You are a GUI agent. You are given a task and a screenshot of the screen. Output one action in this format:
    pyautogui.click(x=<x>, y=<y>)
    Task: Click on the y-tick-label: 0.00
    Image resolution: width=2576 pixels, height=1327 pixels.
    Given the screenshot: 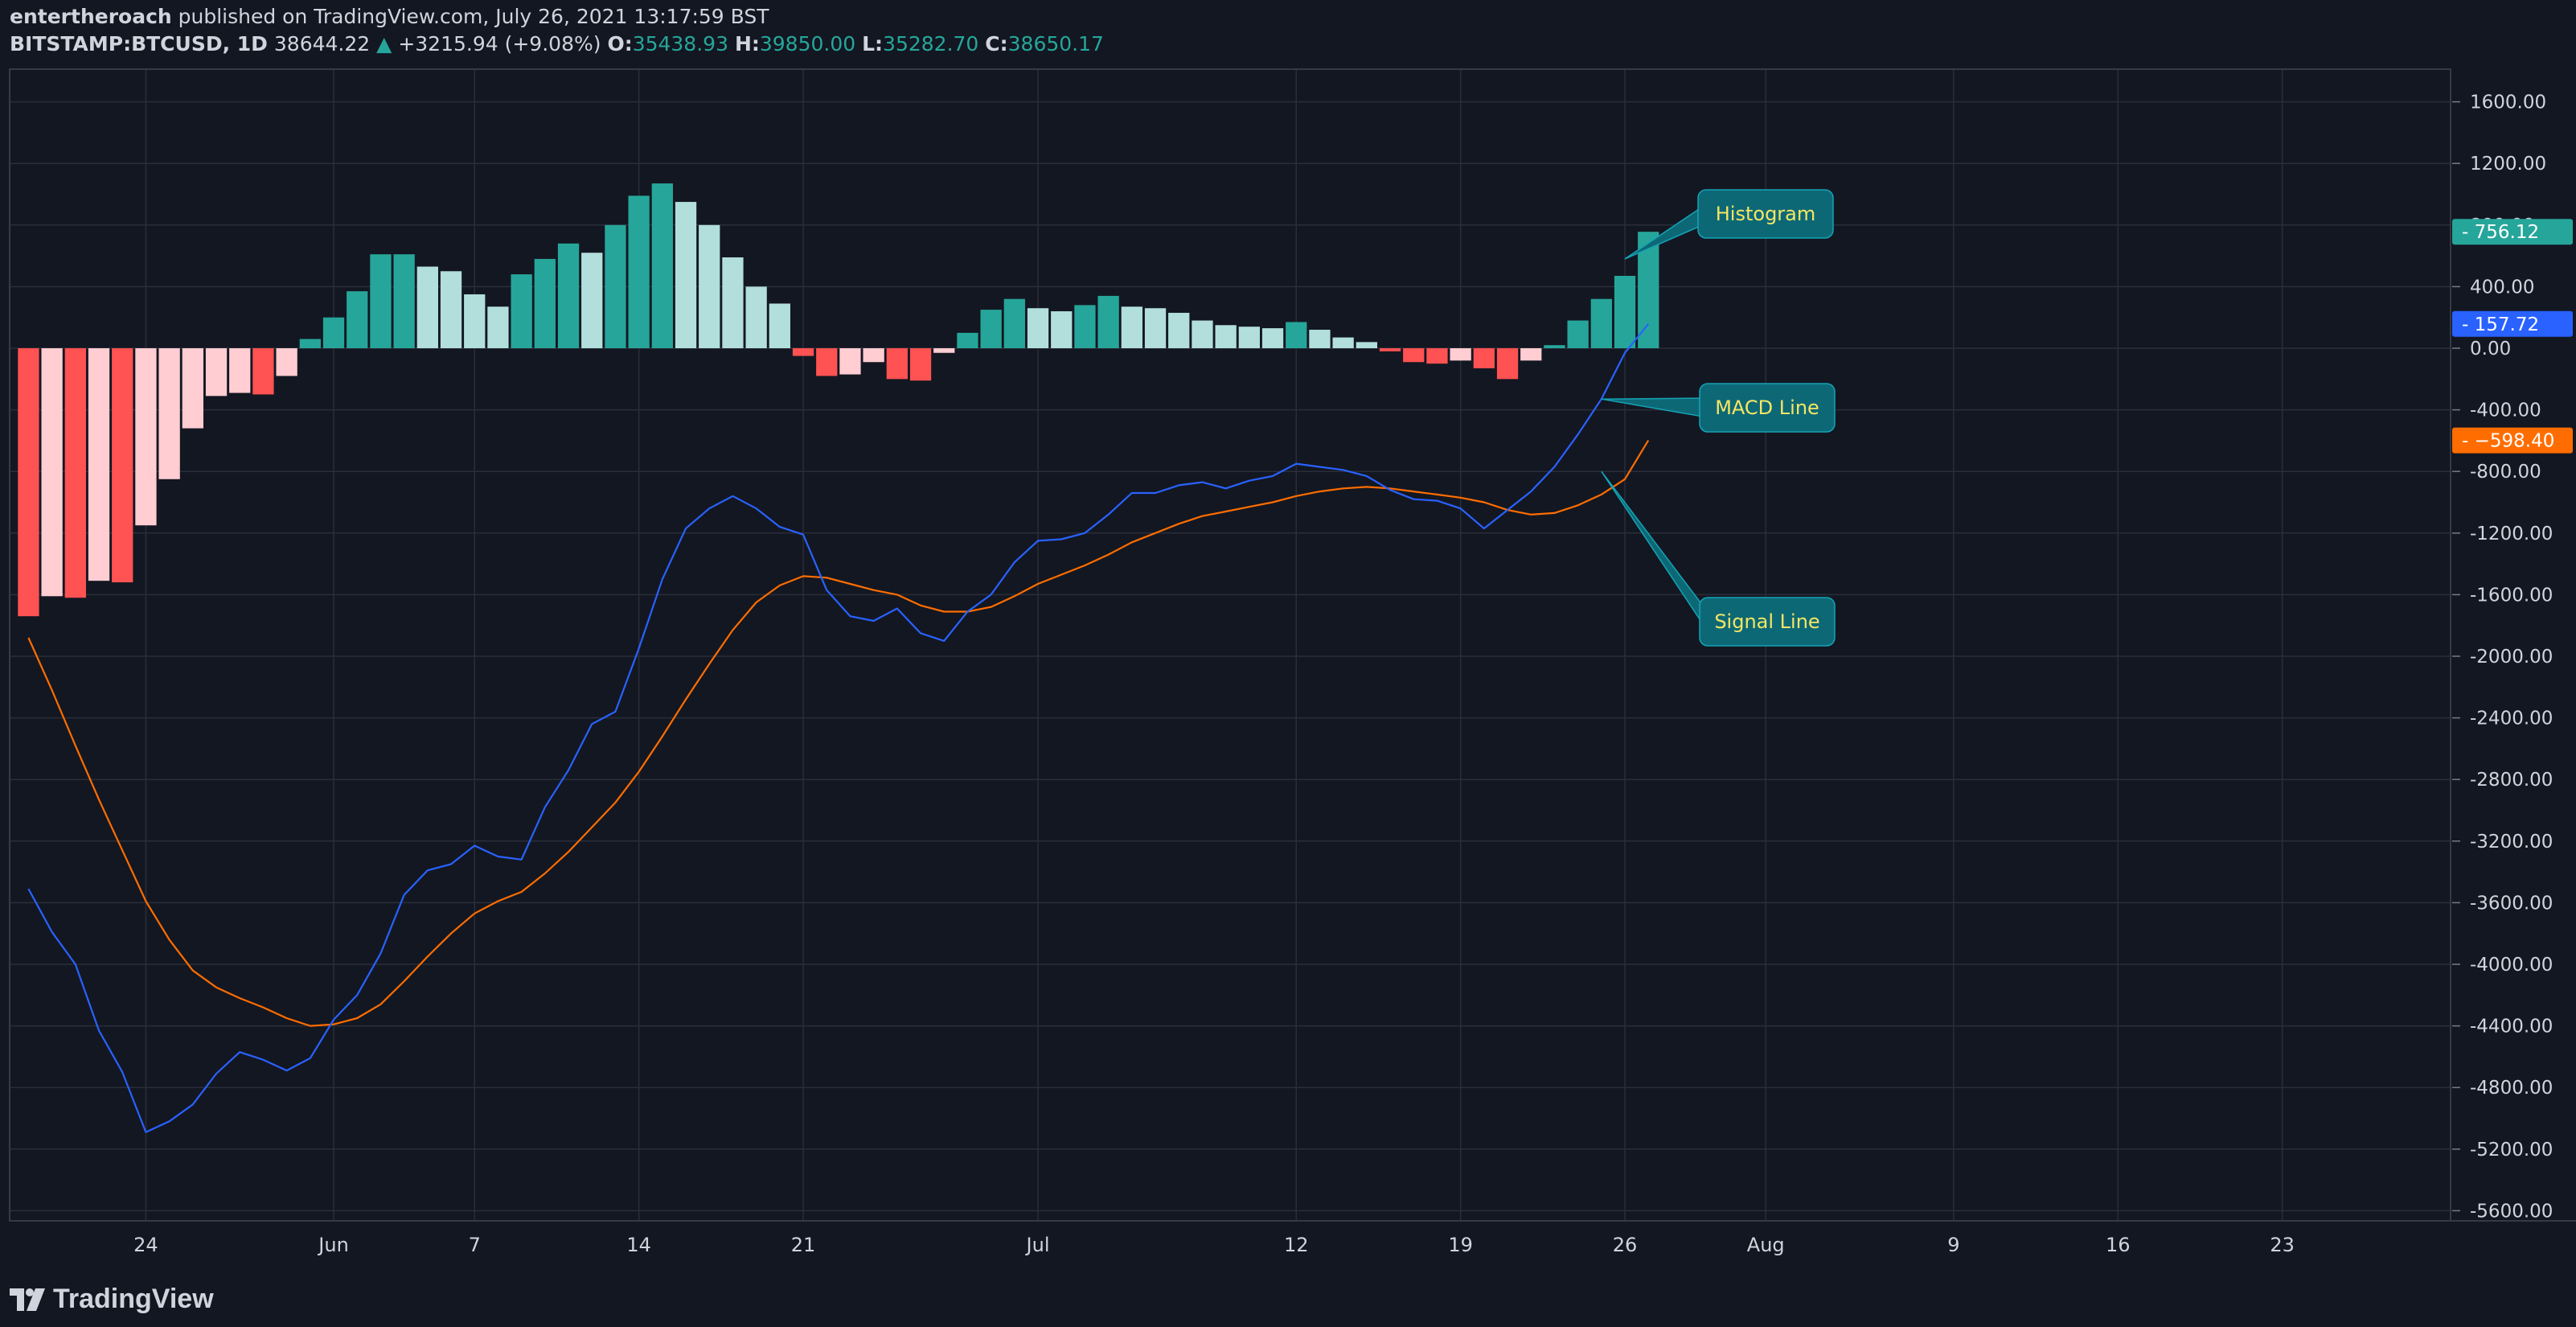 What is the action you would take?
    pyautogui.click(x=2490, y=349)
    